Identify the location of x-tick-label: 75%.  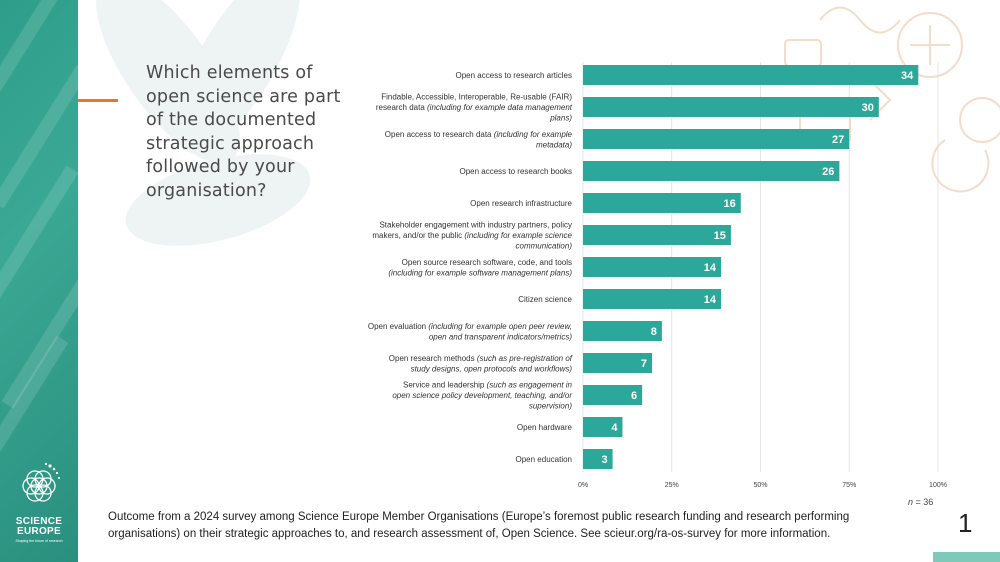
(849, 485).